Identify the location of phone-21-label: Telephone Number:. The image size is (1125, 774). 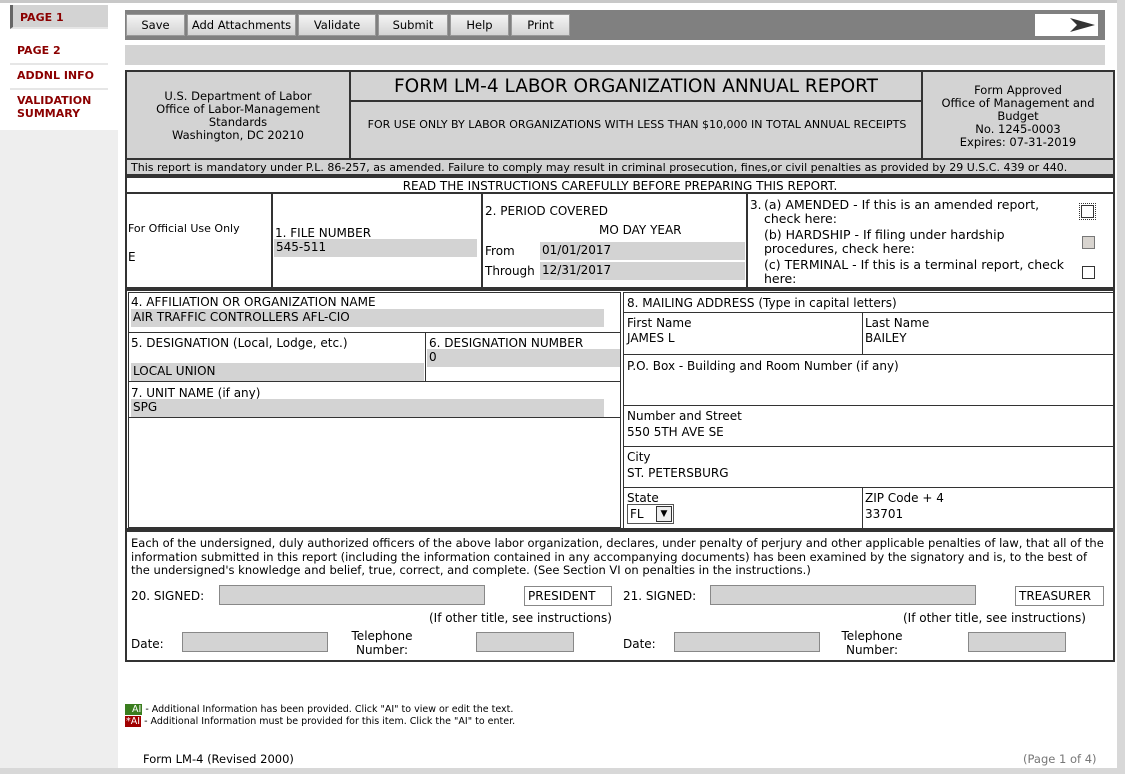
(872, 643).